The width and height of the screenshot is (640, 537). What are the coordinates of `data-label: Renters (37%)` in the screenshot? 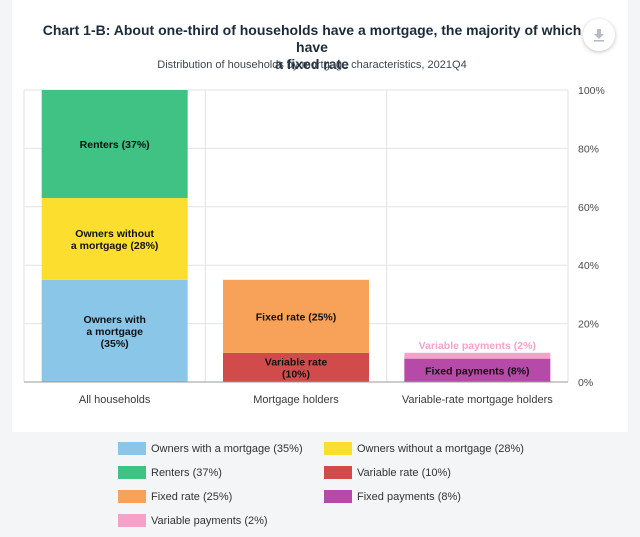 It's located at (115, 145).